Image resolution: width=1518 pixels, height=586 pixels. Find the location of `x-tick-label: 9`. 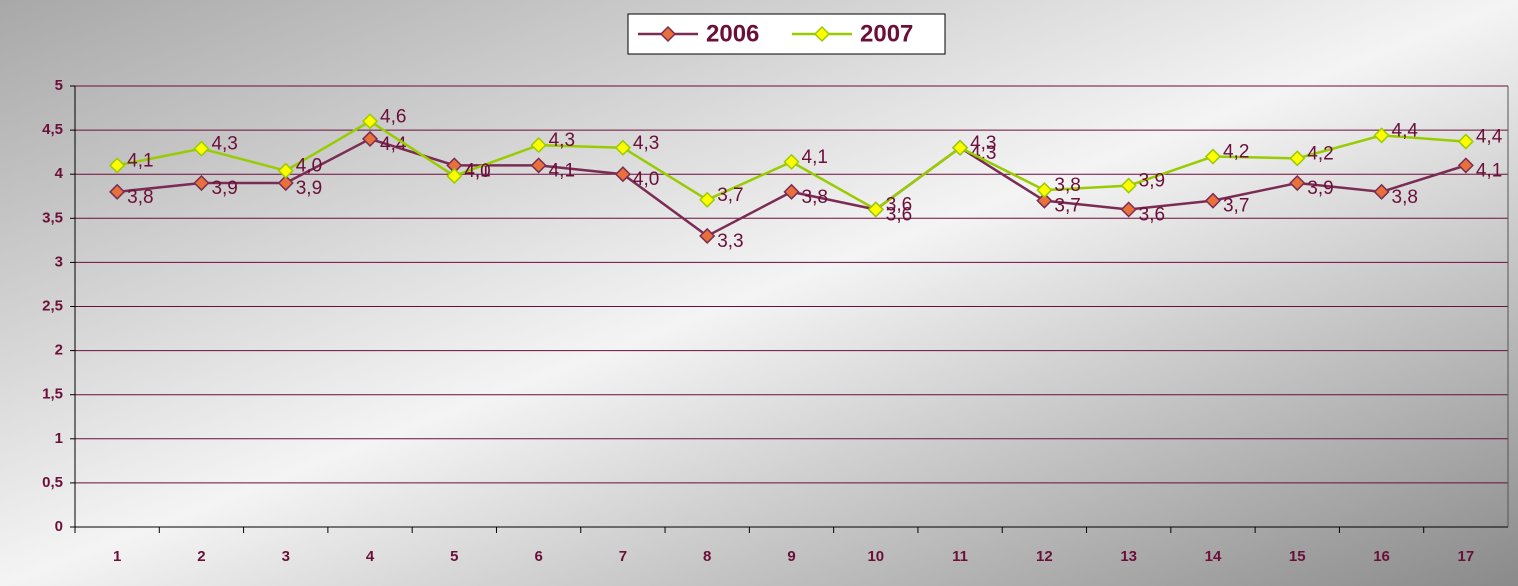

x-tick-label: 9 is located at coordinates (791, 556).